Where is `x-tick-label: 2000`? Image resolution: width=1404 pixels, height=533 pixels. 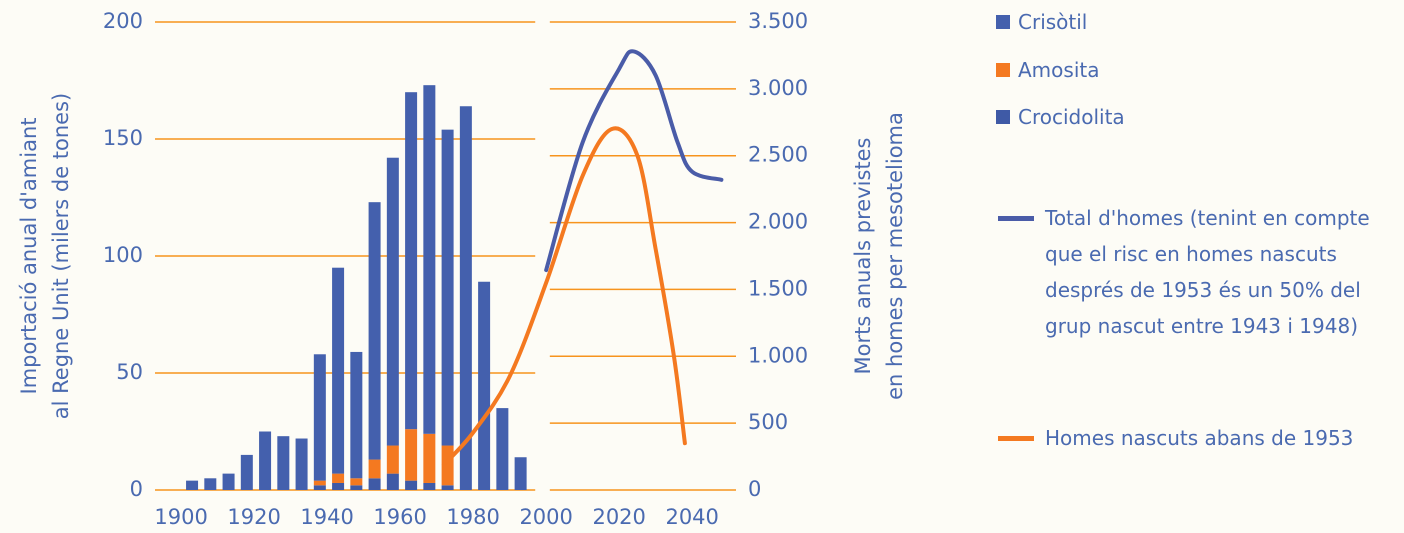
x-tick-label: 2000 is located at coordinates (545, 517).